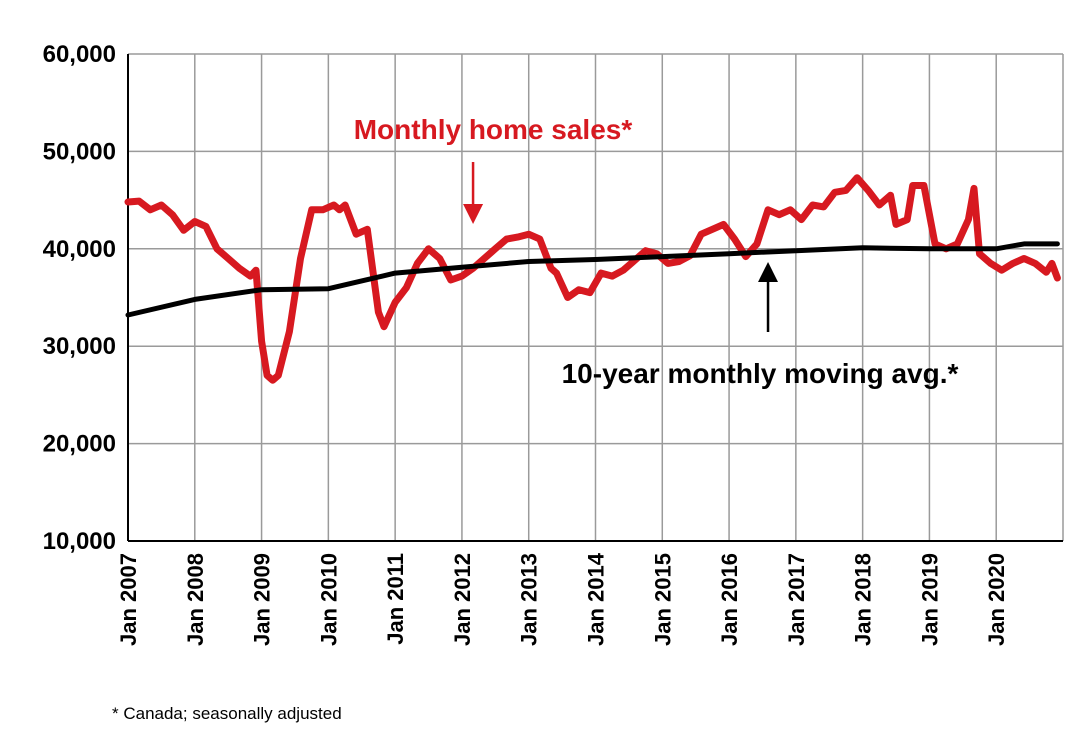 The width and height of the screenshot is (1079, 745). Describe the element at coordinates (262, 599) in the screenshot. I see `x-tick-label: Jan 2009` at that location.